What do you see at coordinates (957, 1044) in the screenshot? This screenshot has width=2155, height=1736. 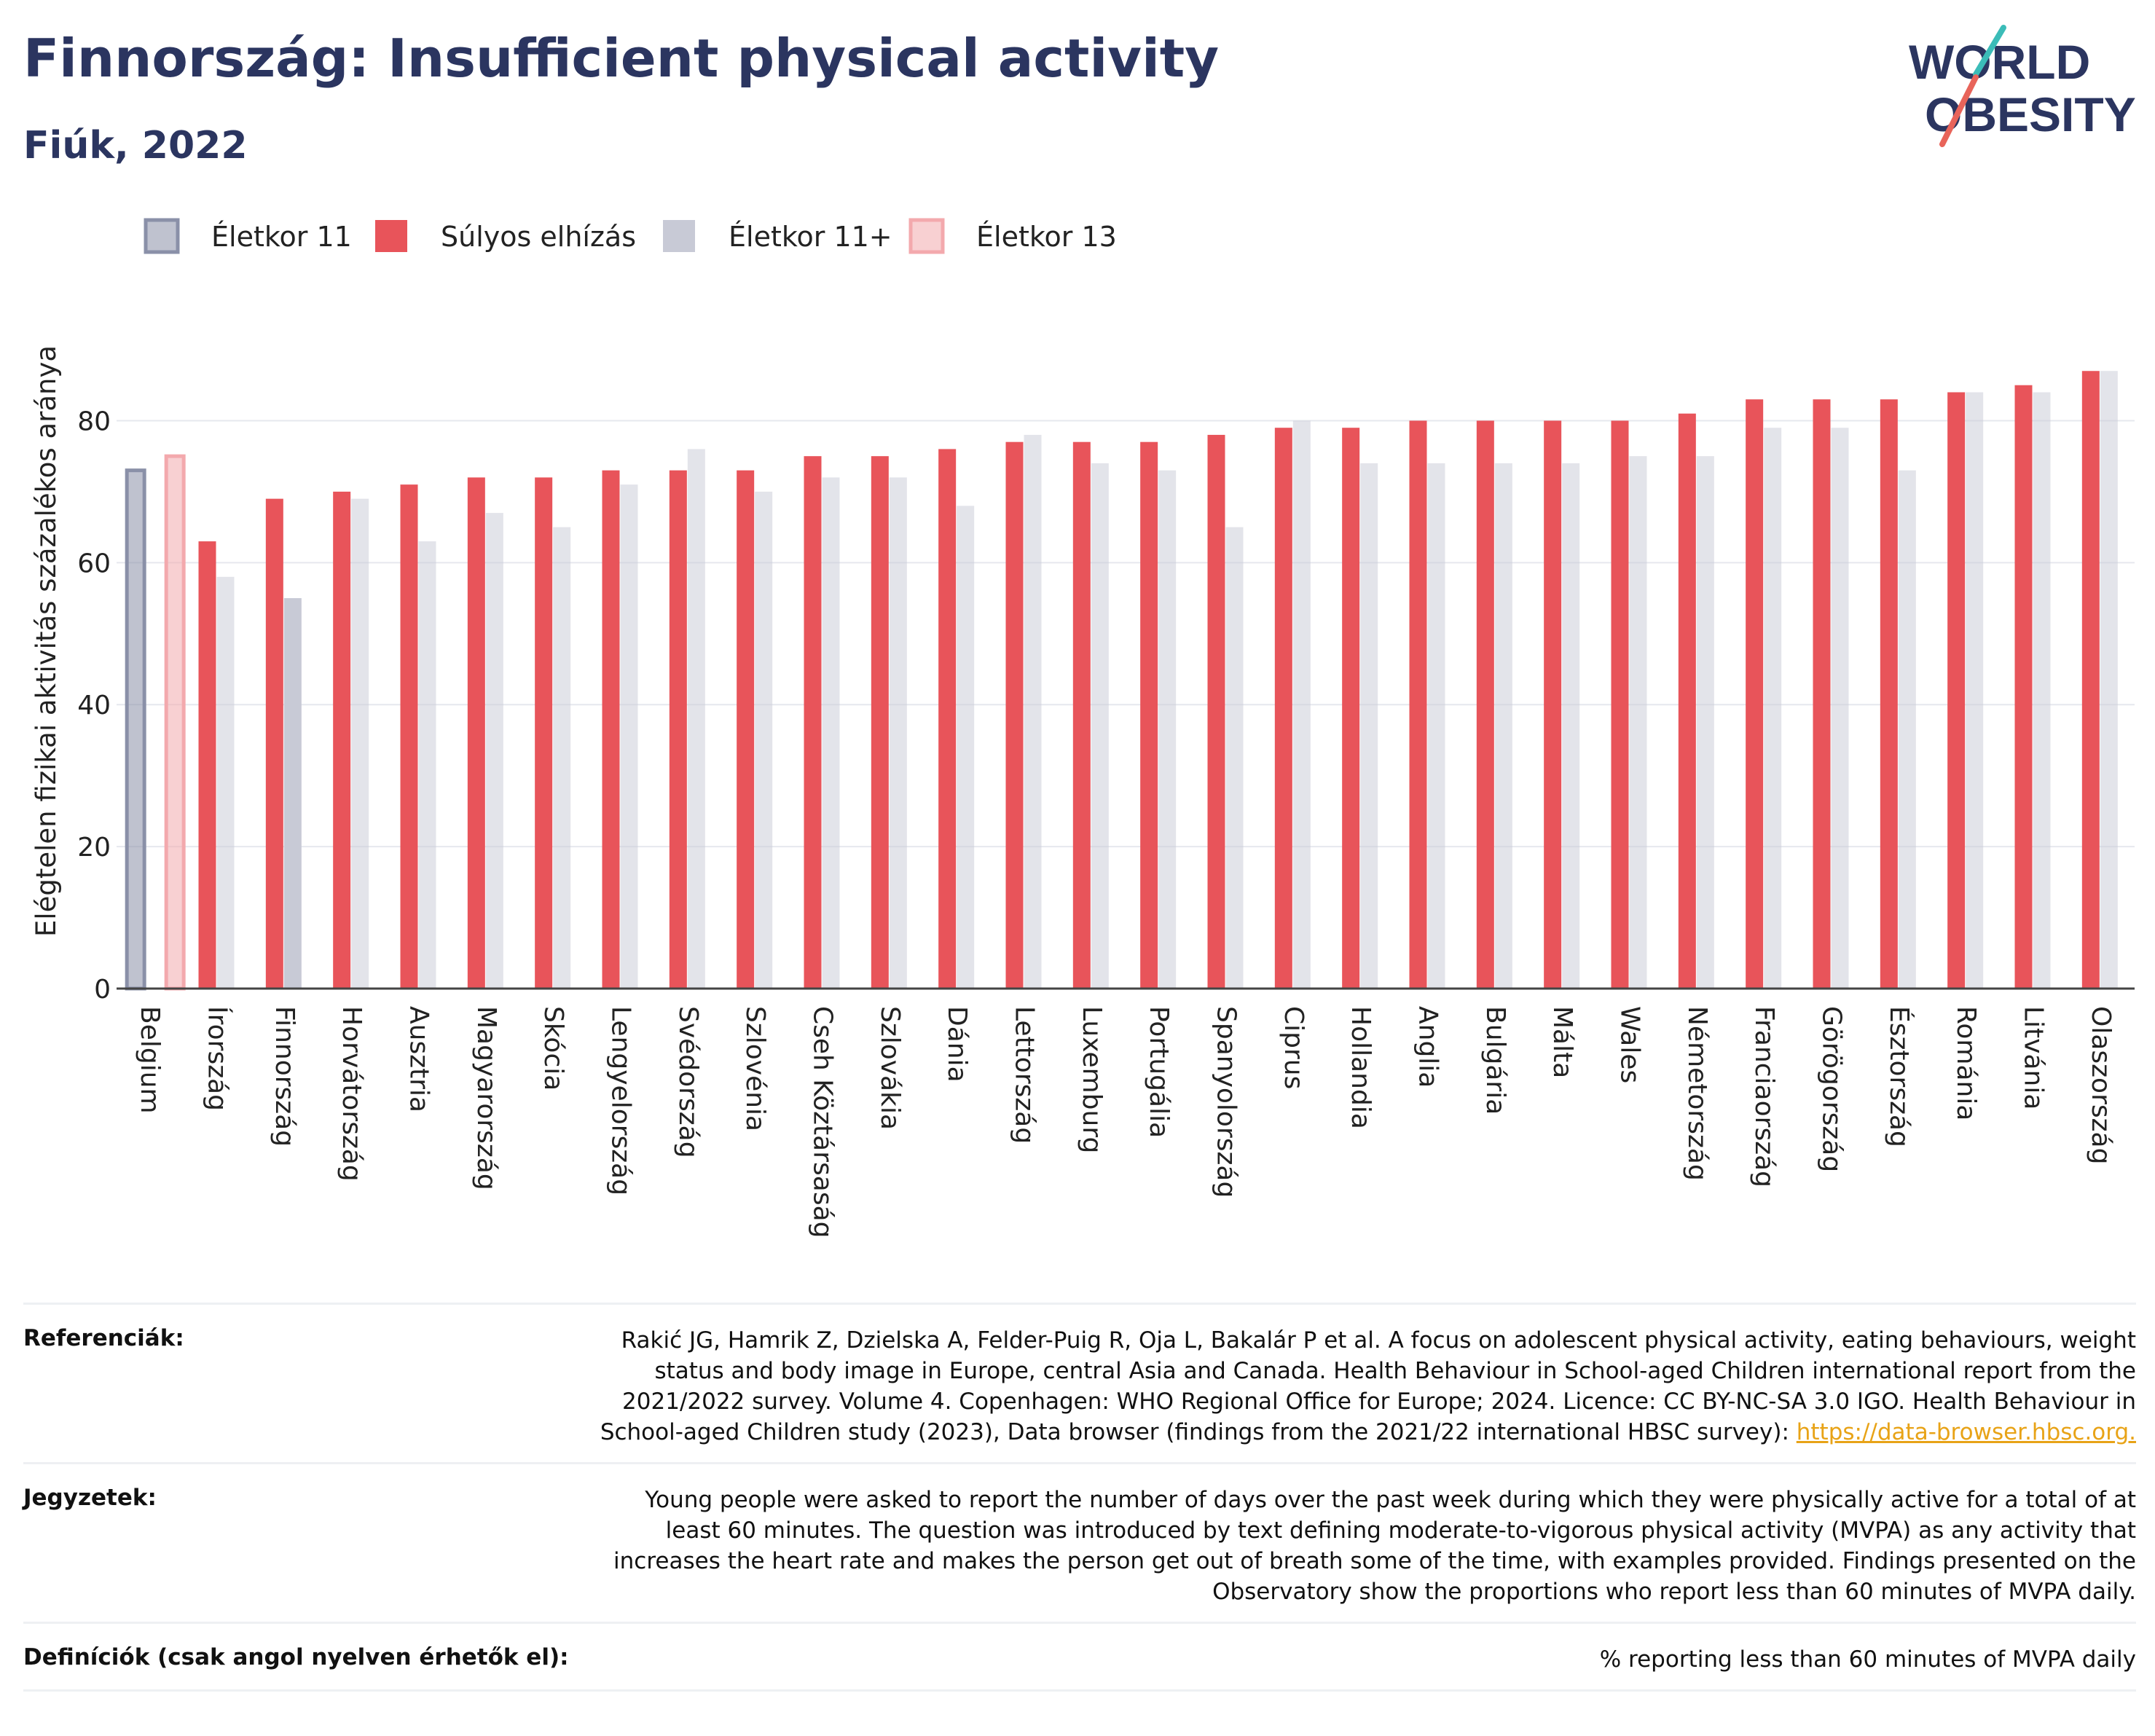 I see `x-tick-label: Dánia` at bounding box center [957, 1044].